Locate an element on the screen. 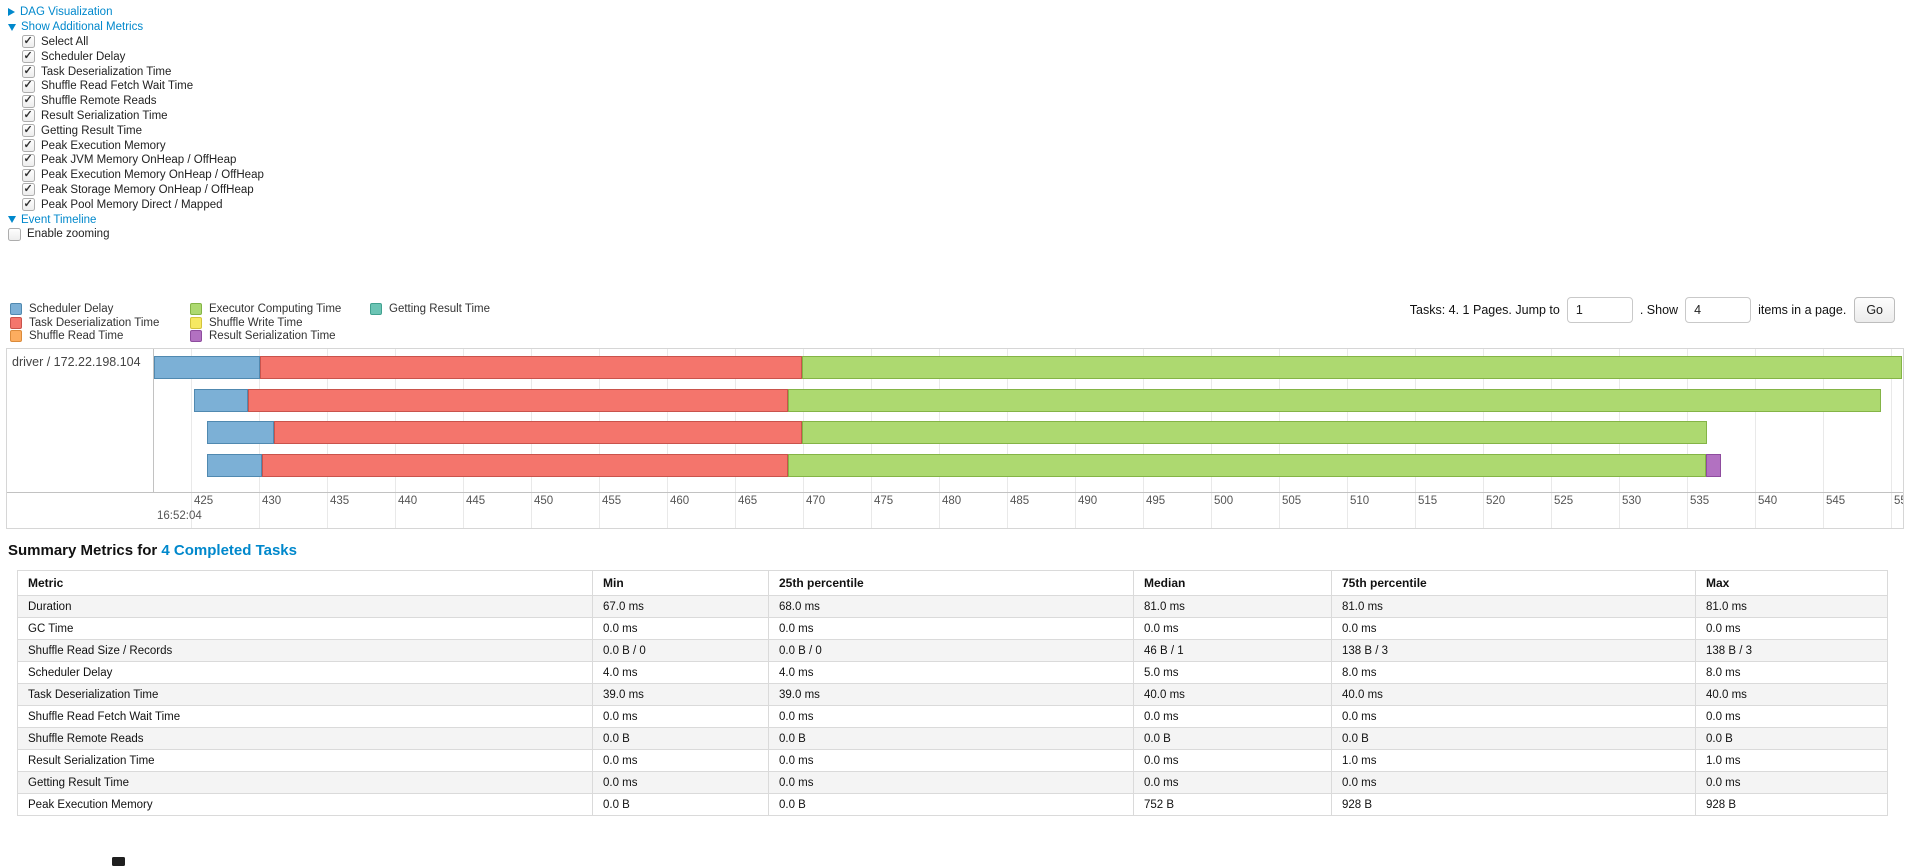 The image size is (1907, 866). result_serialization-legend-swatch is located at coordinates (196, 336).